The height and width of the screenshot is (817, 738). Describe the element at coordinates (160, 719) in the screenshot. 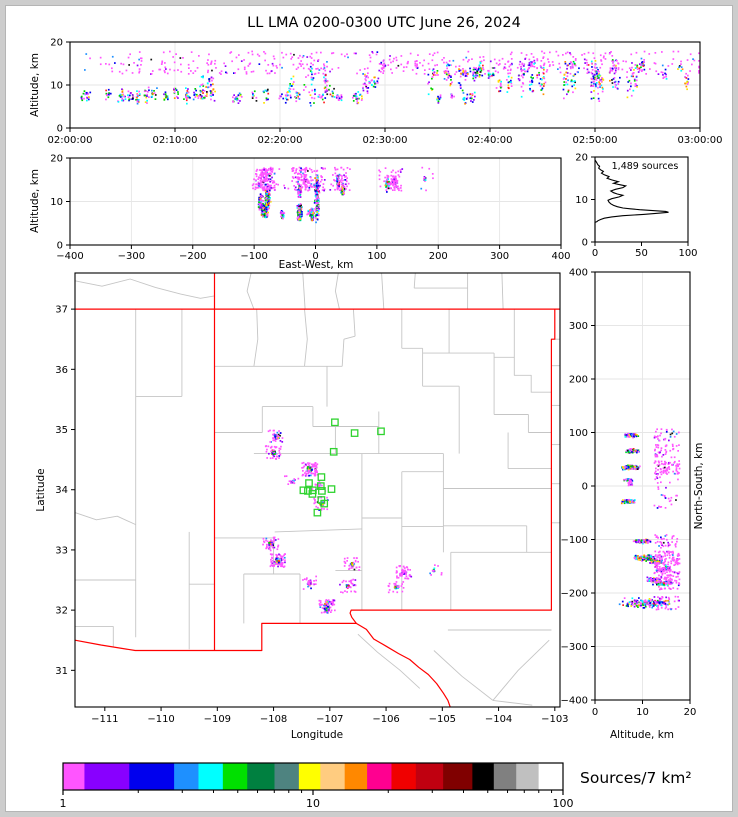

I see `tick-label: −110` at that location.